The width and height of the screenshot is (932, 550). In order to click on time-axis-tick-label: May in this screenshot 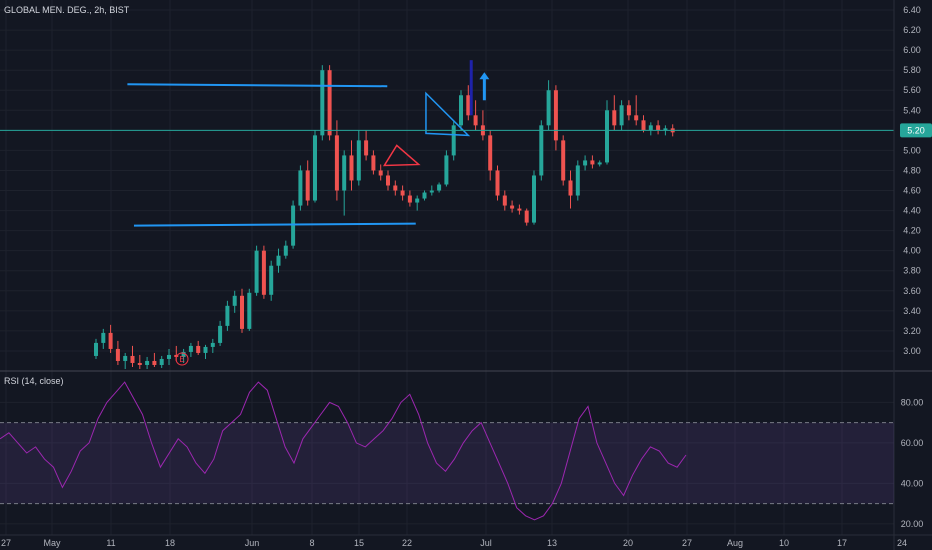, I will do `click(52, 543)`.